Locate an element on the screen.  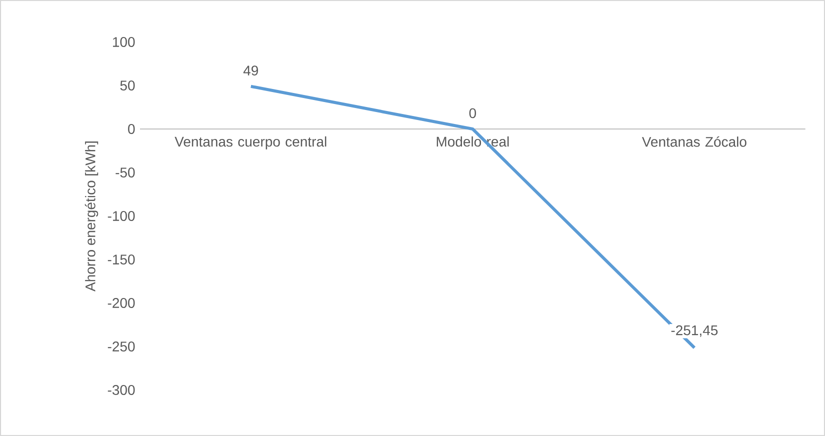
data-label: -251,45 is located at coordinates (694, 331).